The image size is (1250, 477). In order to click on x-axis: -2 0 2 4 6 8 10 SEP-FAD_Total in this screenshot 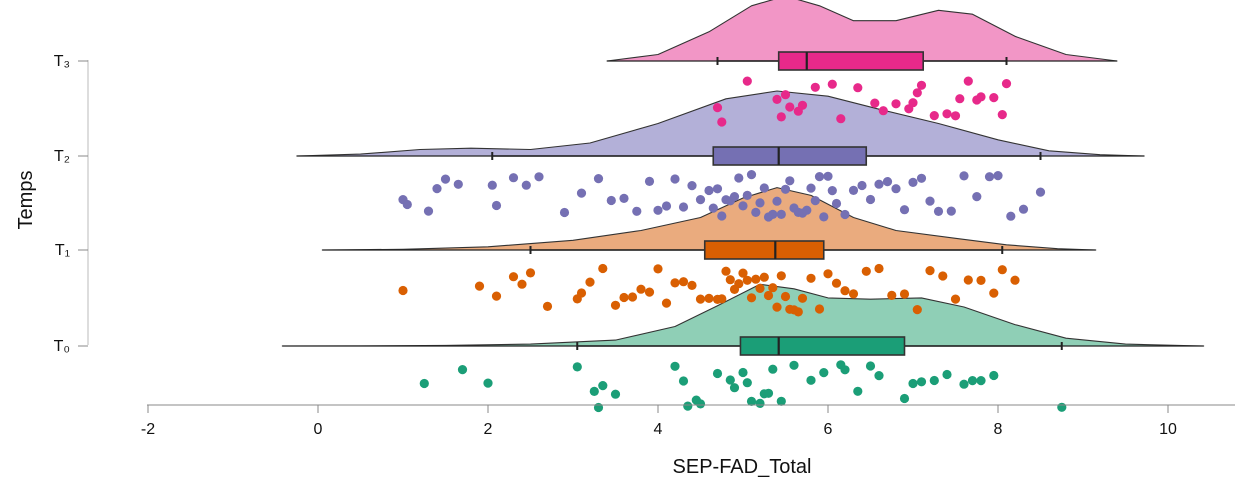, I will do `click(688, 440)`.